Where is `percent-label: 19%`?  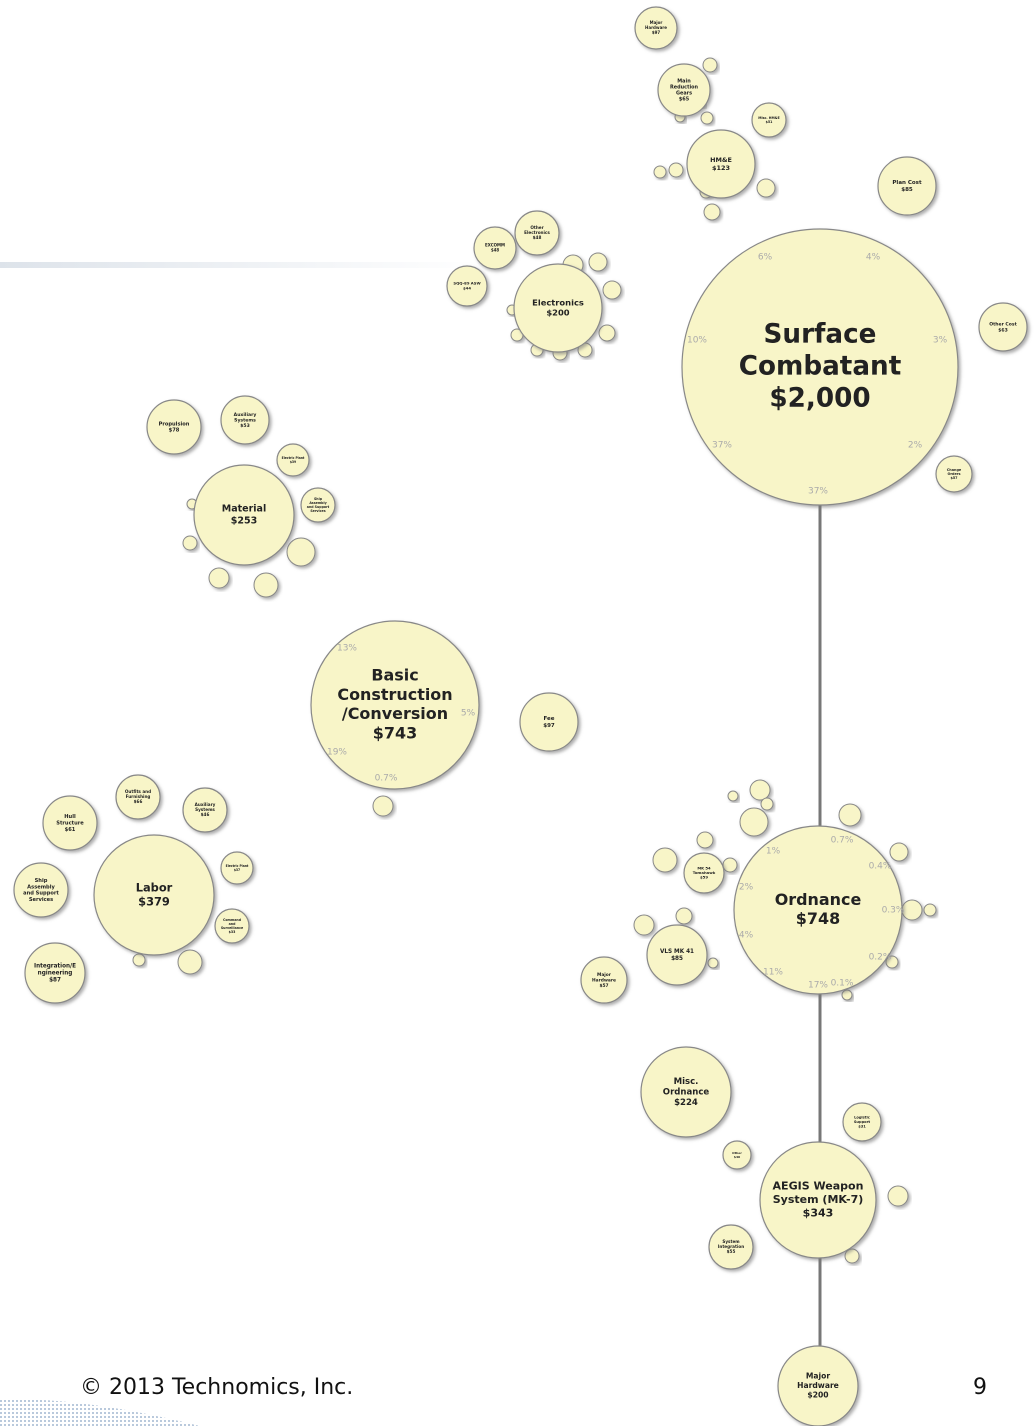 percent-label: 19% is located at coordinates (337, 753).